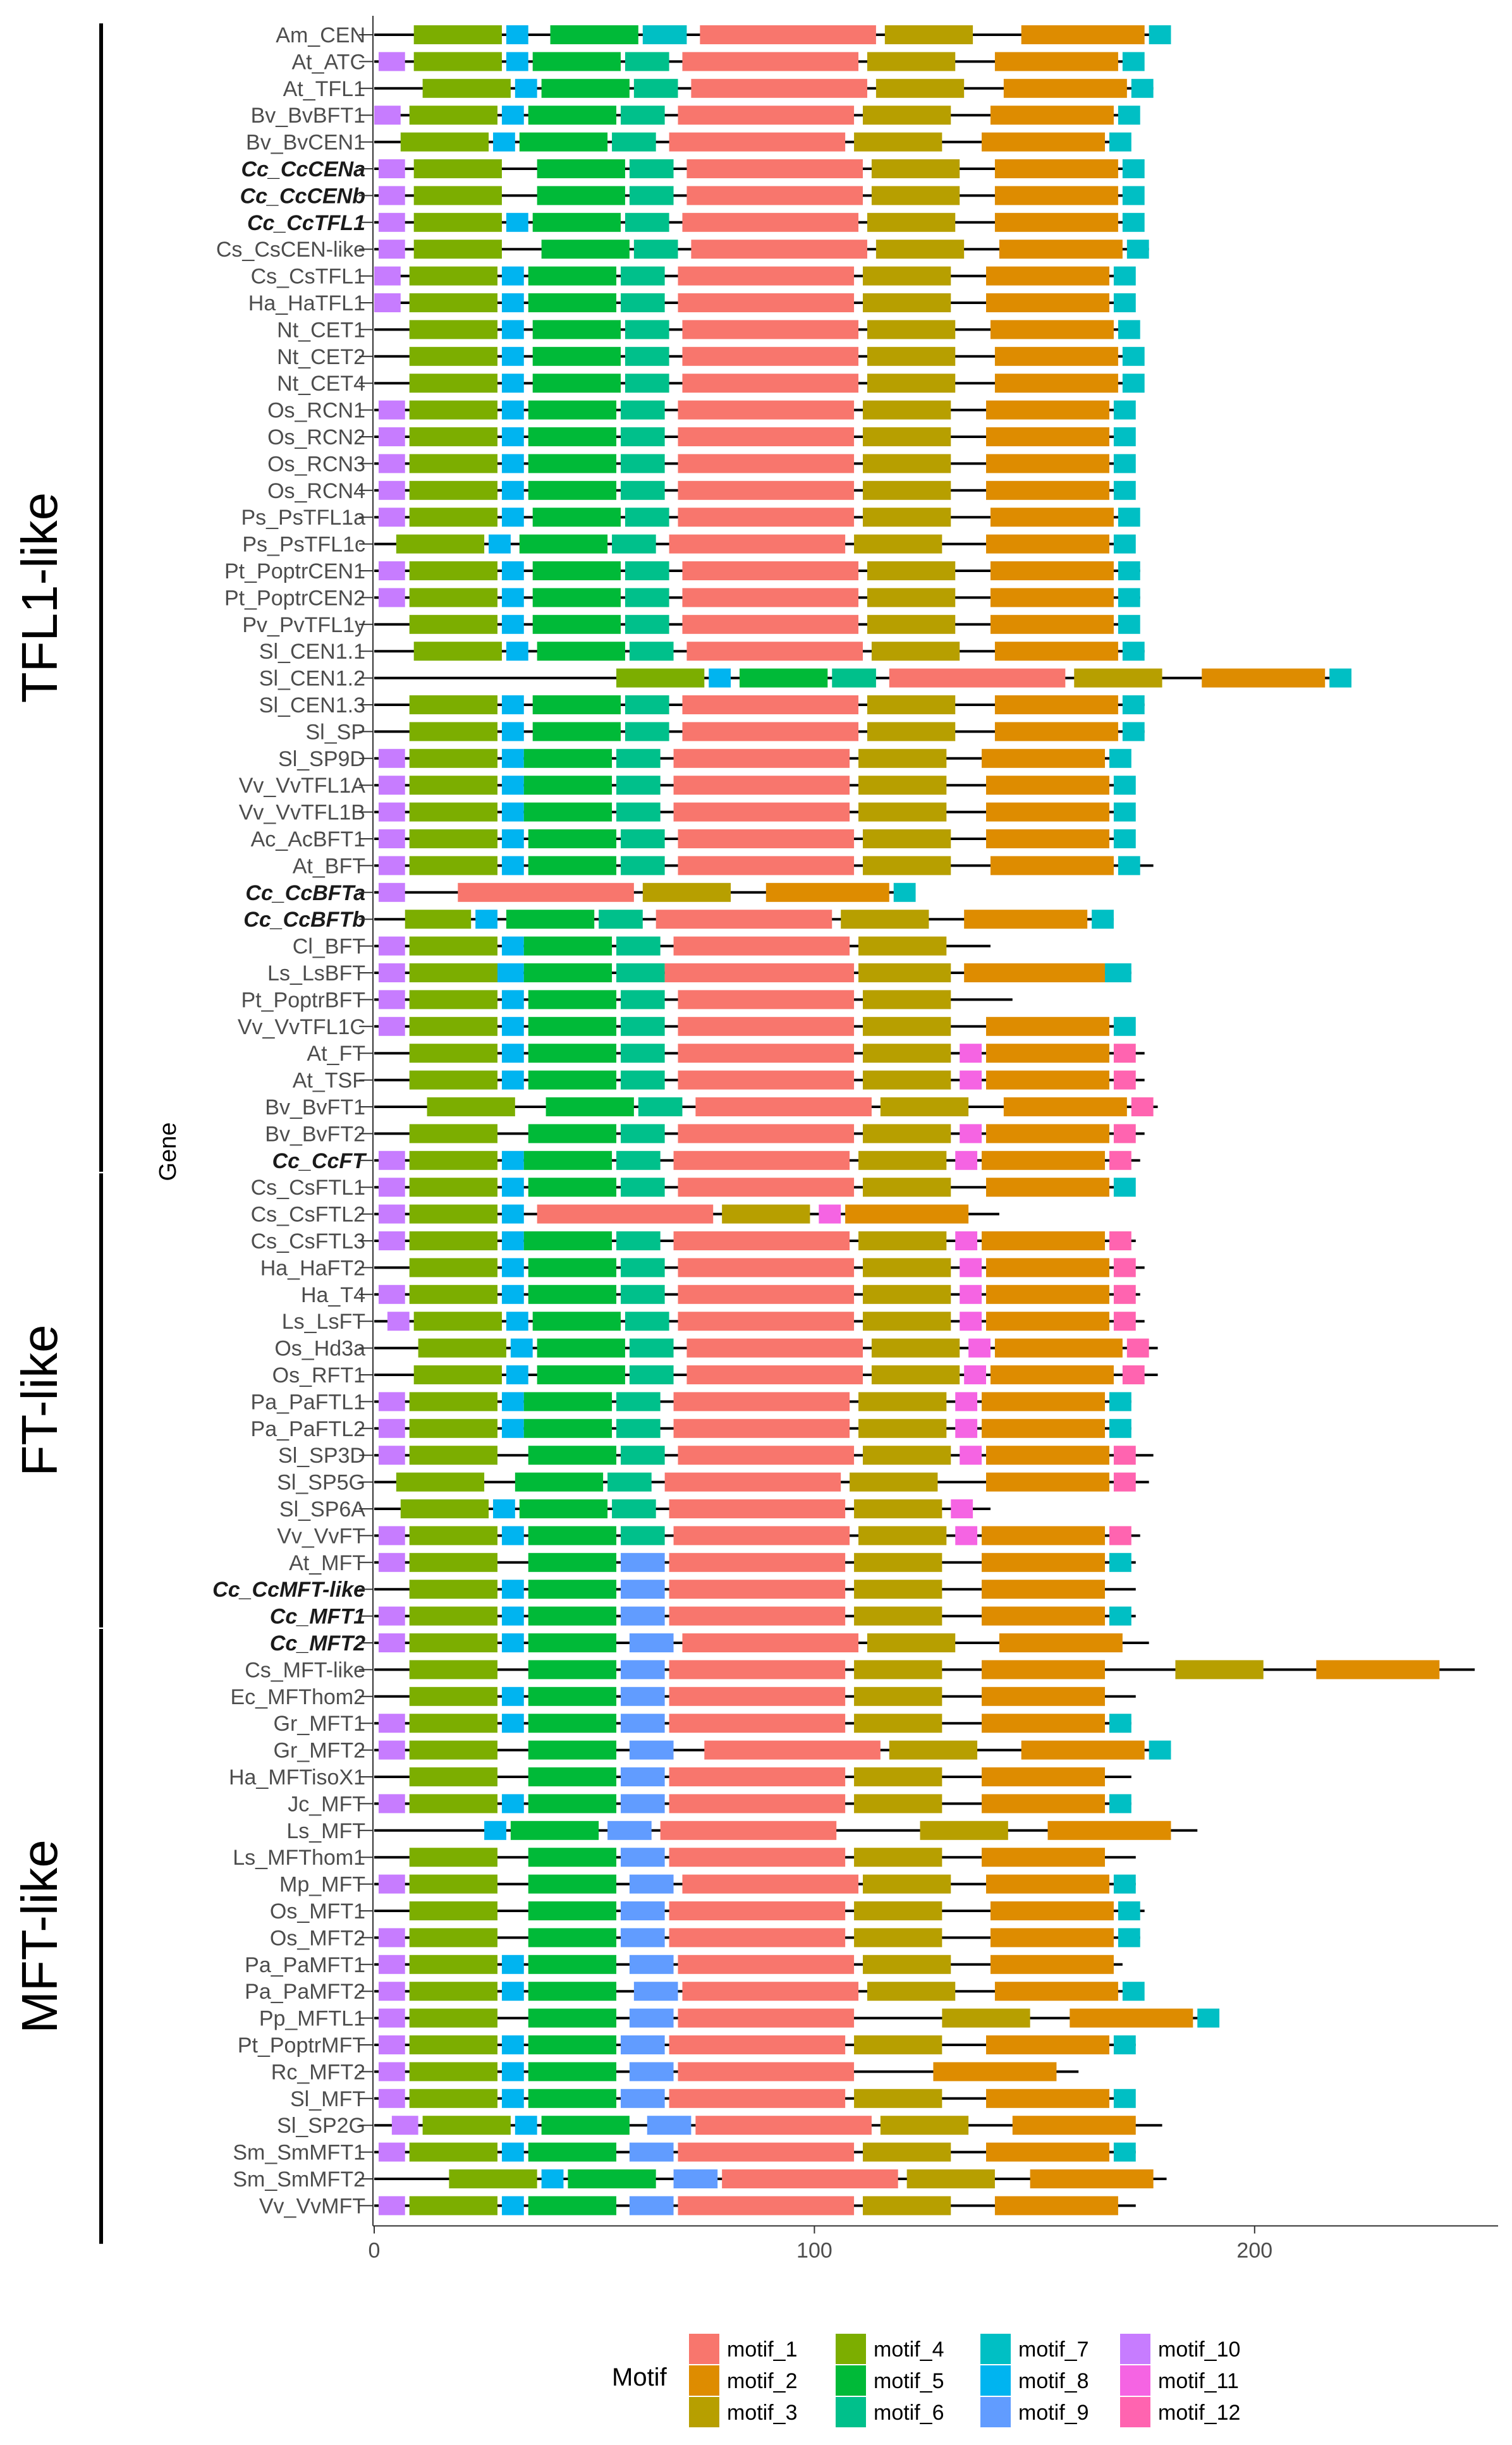  I want to click on gene-label: Nt_CET2, so click(321, 357).